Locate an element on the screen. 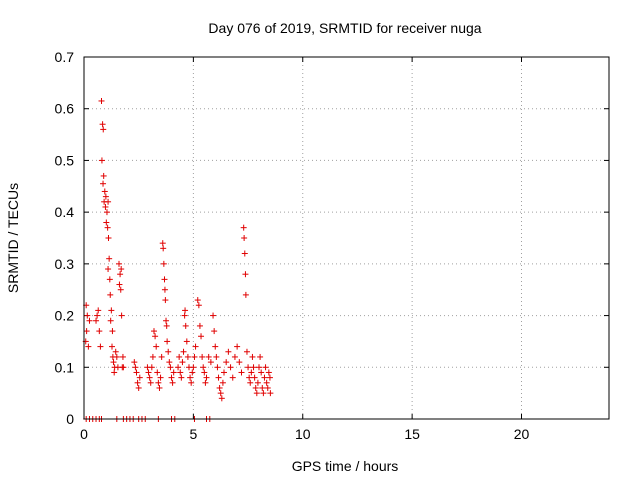 The image size is (640, 480). y-tick-label: 0.5 is located at coordinates (65, 160).